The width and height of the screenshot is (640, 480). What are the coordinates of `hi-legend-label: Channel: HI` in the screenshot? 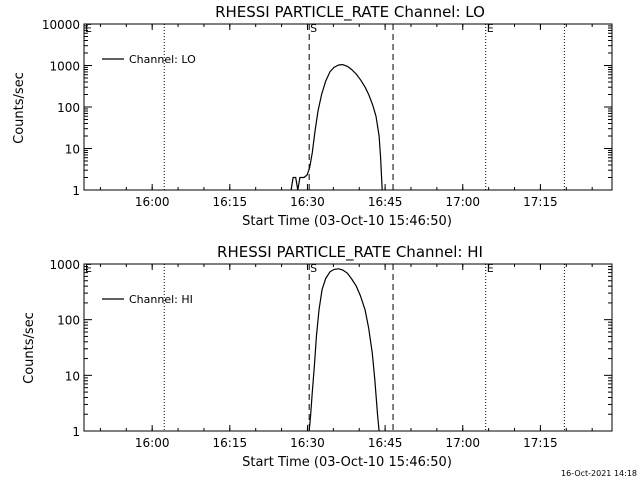 It's located at (161, 299).